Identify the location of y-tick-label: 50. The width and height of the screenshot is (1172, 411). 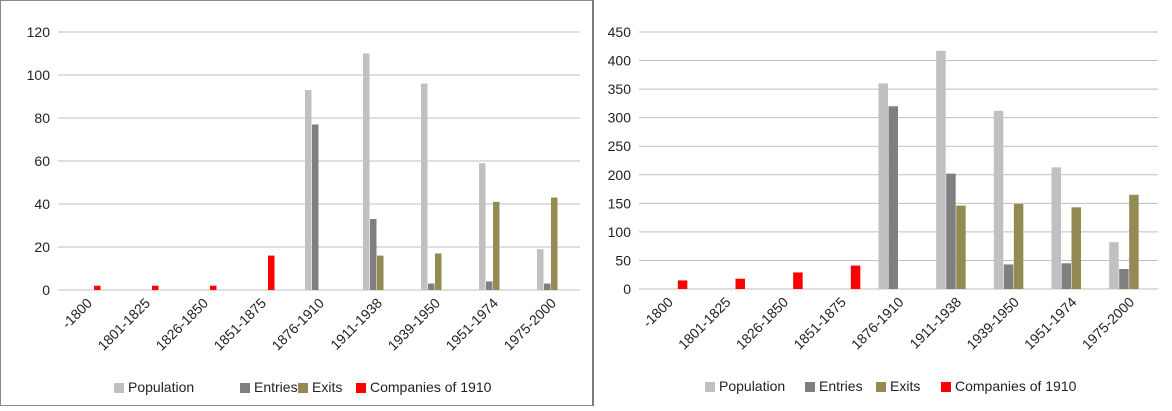
(623, 260).